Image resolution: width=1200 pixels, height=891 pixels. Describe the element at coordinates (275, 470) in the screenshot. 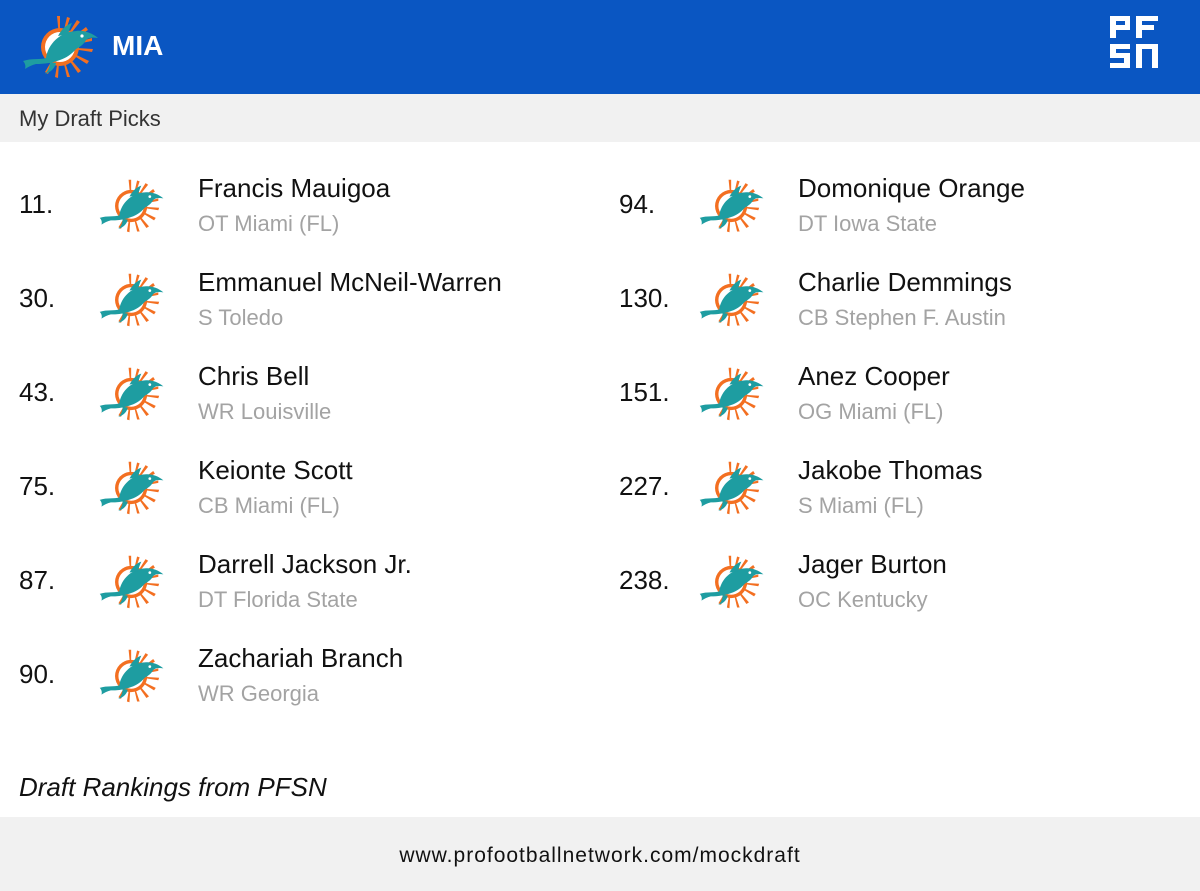

I see `player-name: Keionte Scott` at that location.